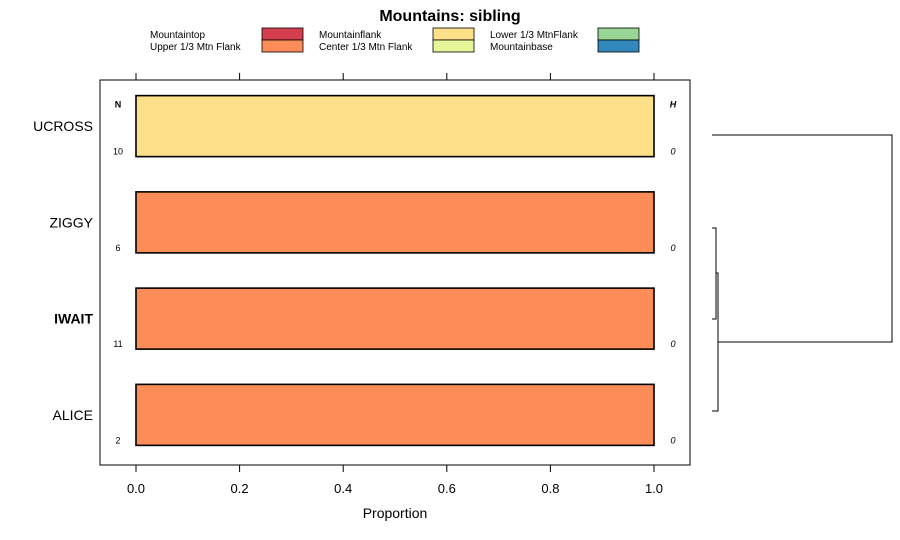  Describe the element at coordinates (449, 16) in the screenshot. I see `chart-title: Mountains: sibling` at that location.